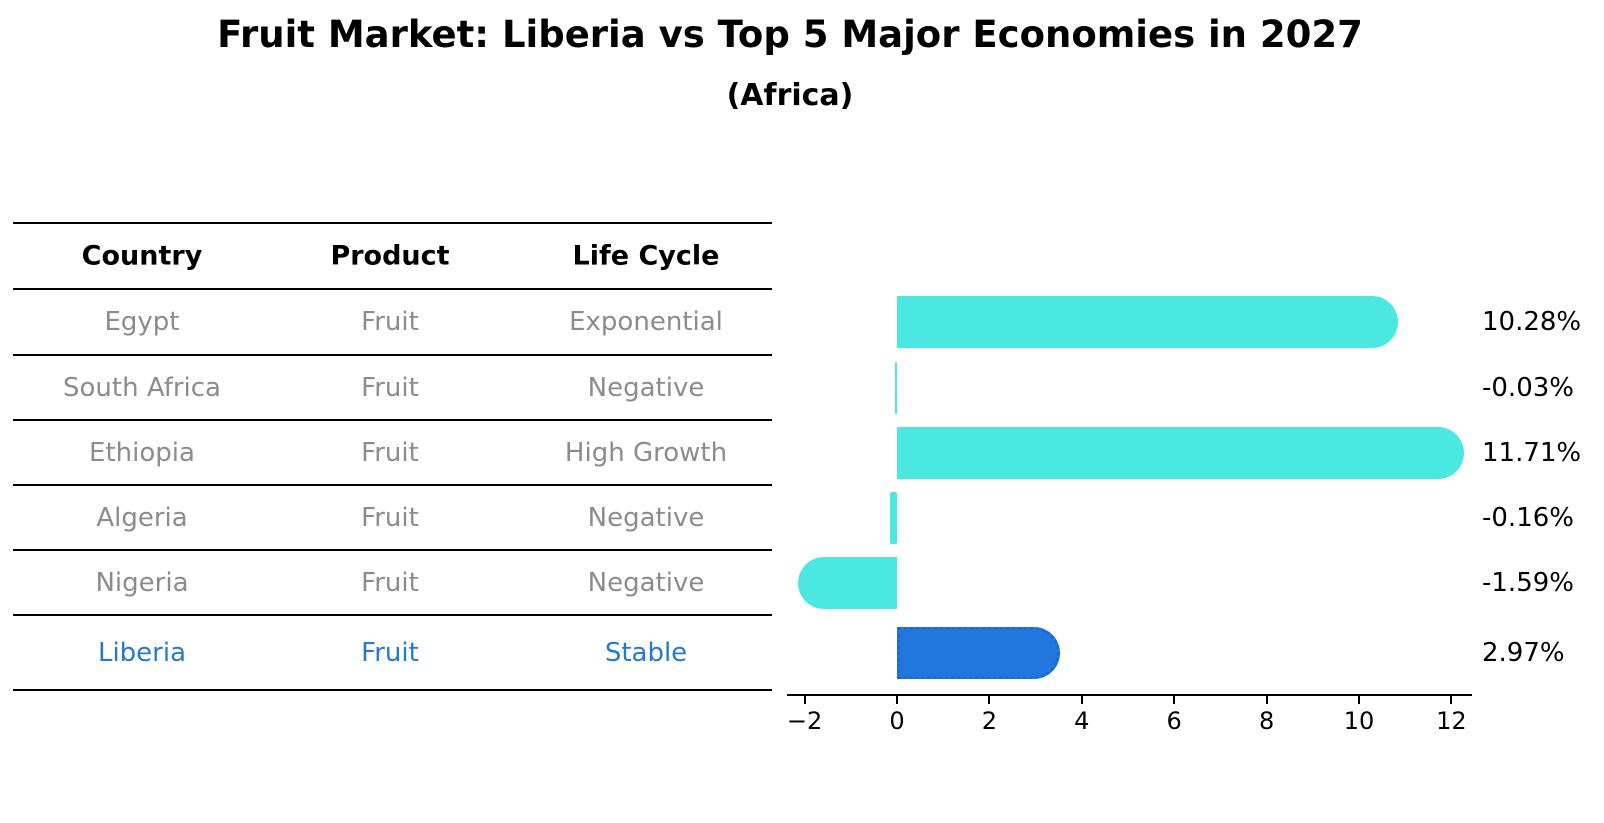 The width and height of the screenshot is (1604, 823). What do you see at coordinates (897, 721) in the screenshot?
I see `x-axis-tick-label: 0` at bounding box center [897, 721].